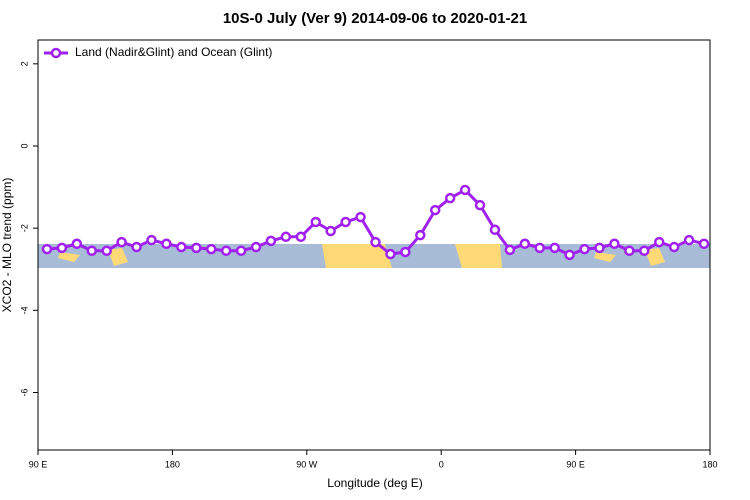 The height and width of the screenshot is (500, 750). Describe the element at coordinates (173, 52) in the screenshot. I see `legend-label: Land (Nadir&Glint) and Ocean (Glint)` at that location.